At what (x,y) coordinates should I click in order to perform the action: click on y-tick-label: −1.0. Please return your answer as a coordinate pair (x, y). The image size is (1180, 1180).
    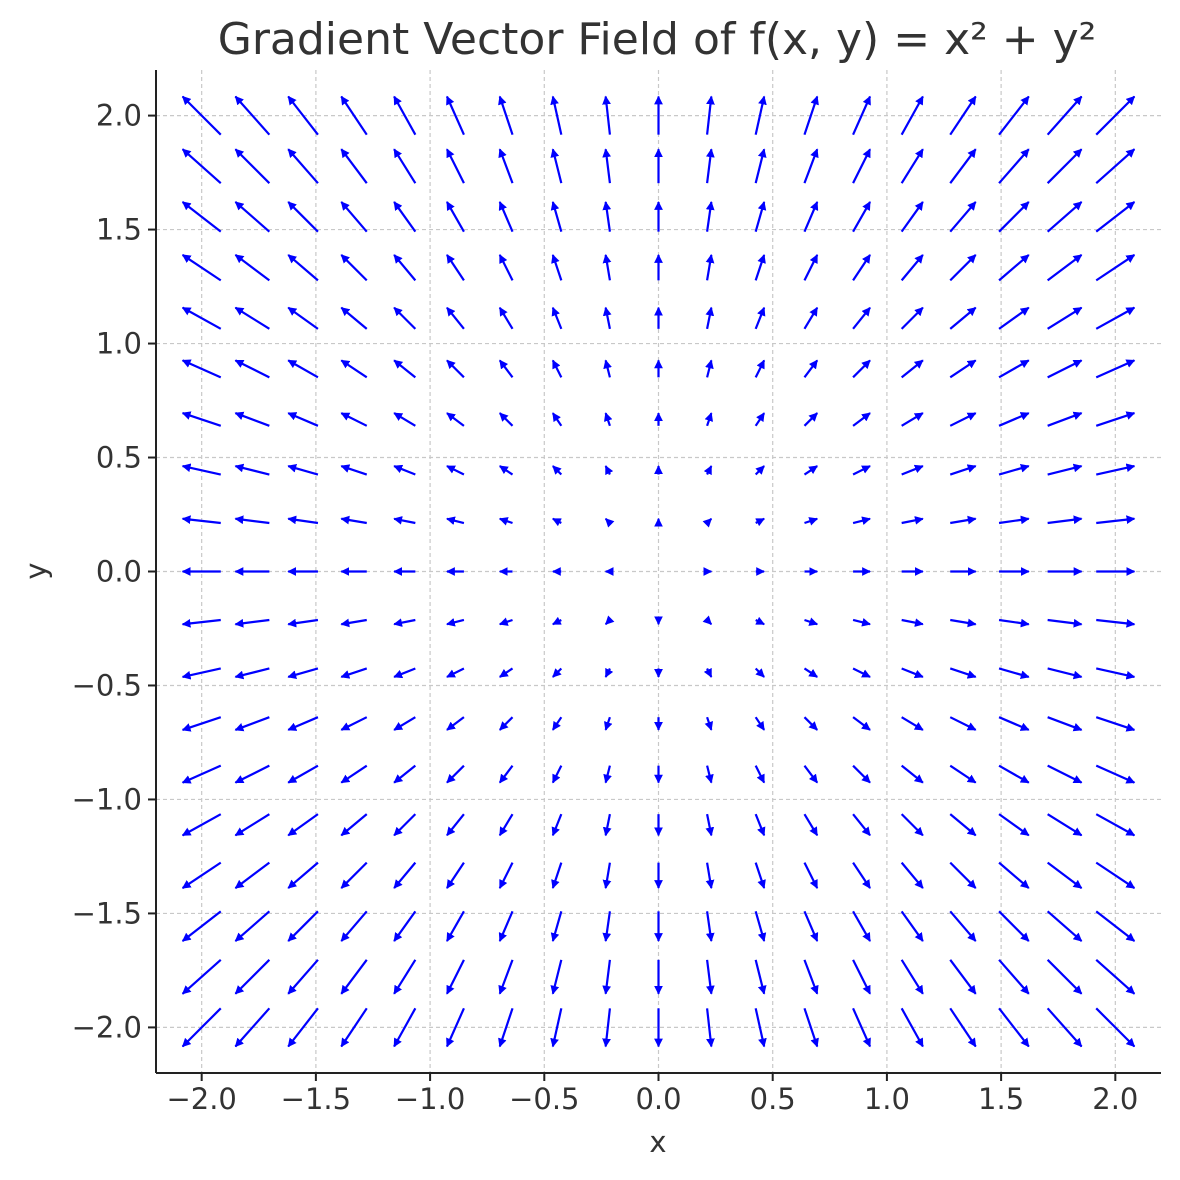
    Looking at the image, I should click on (107, 799).